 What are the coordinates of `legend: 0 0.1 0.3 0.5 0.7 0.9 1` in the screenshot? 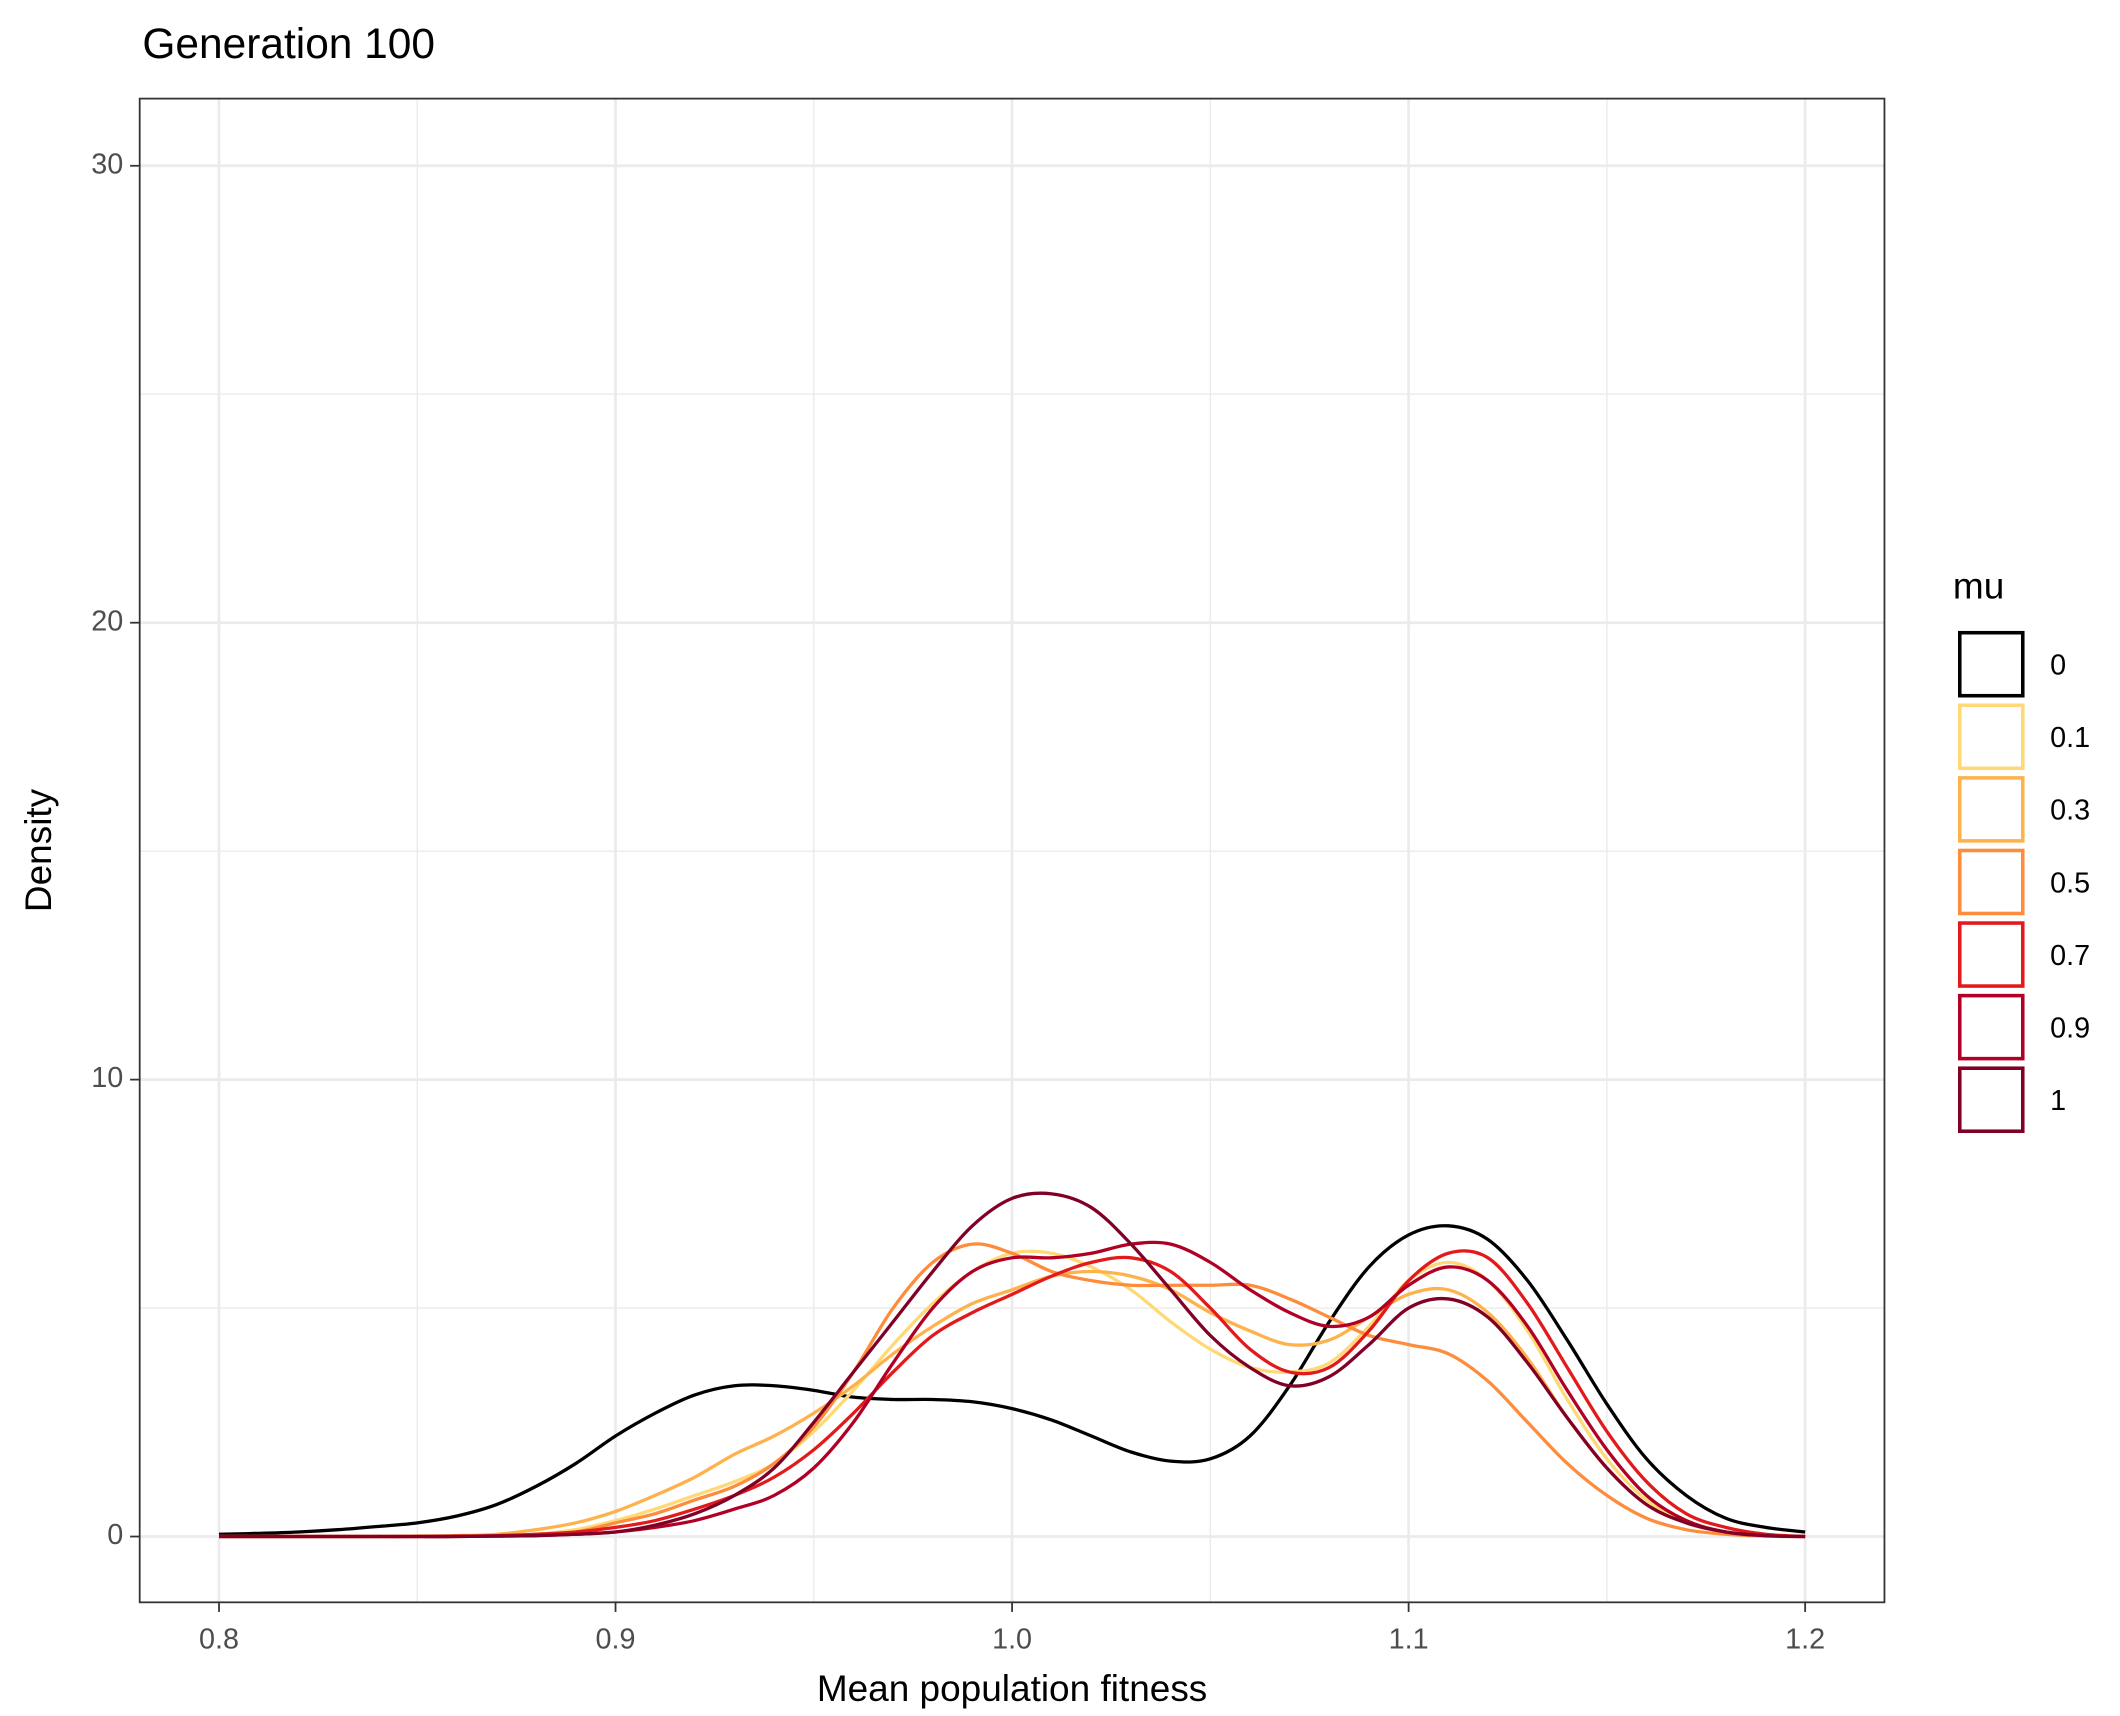 It's located at (2023, 881).